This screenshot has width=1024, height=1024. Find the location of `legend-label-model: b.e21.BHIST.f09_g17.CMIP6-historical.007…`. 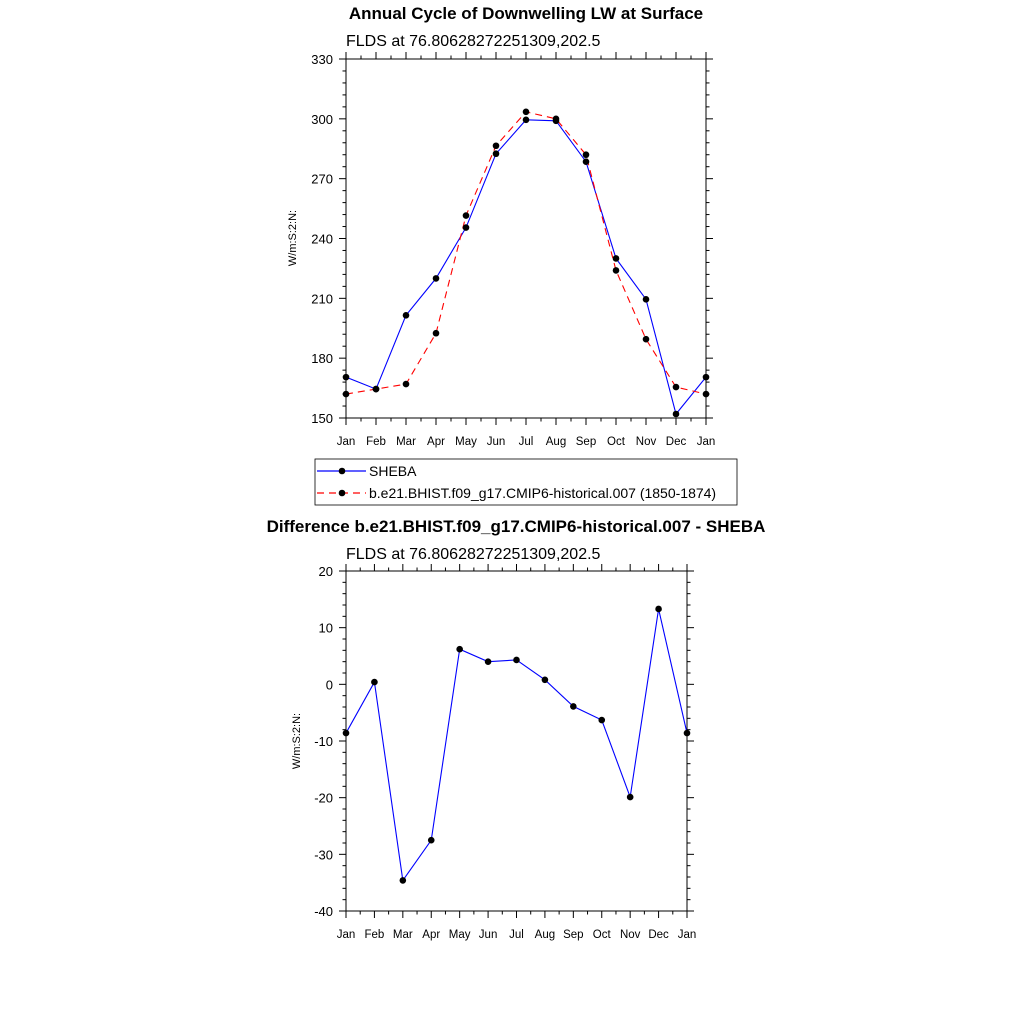

legend-label-model: b.e21.BHIST.f09_g17.CMIP6-historical.007… is located at coordinates (542, 493).